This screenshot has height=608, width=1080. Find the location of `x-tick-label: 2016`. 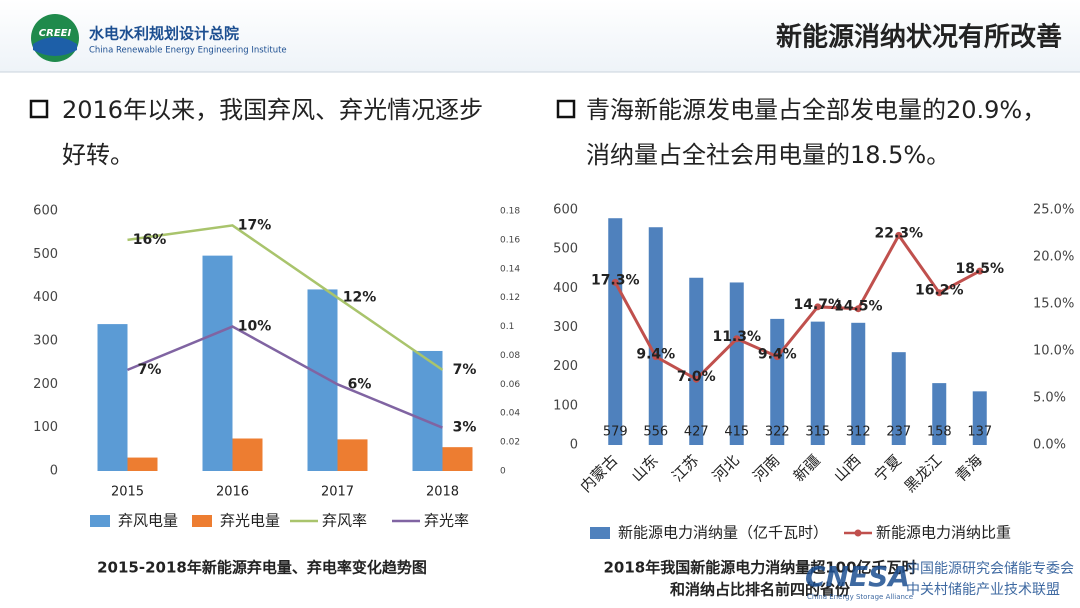

x-tick-label: 2016 is located at coordinates (232, 492).